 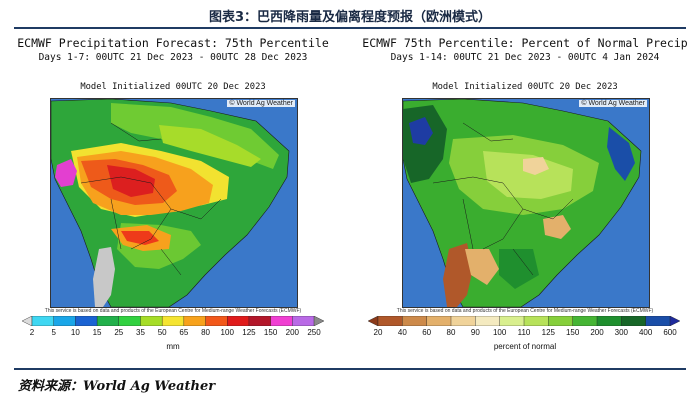 I want to click on colorbar-tick-label: 50, so click(x=162, y=332).